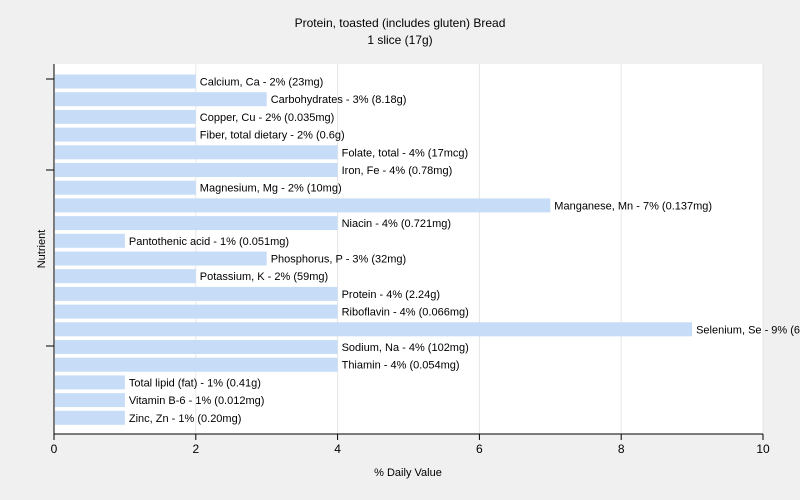 This screenshot has height=500, width=800. What do you see at coordinates (479, 449) in the screenshot?
I see `x-tick-label: 6` at bounding box center [479, 449].